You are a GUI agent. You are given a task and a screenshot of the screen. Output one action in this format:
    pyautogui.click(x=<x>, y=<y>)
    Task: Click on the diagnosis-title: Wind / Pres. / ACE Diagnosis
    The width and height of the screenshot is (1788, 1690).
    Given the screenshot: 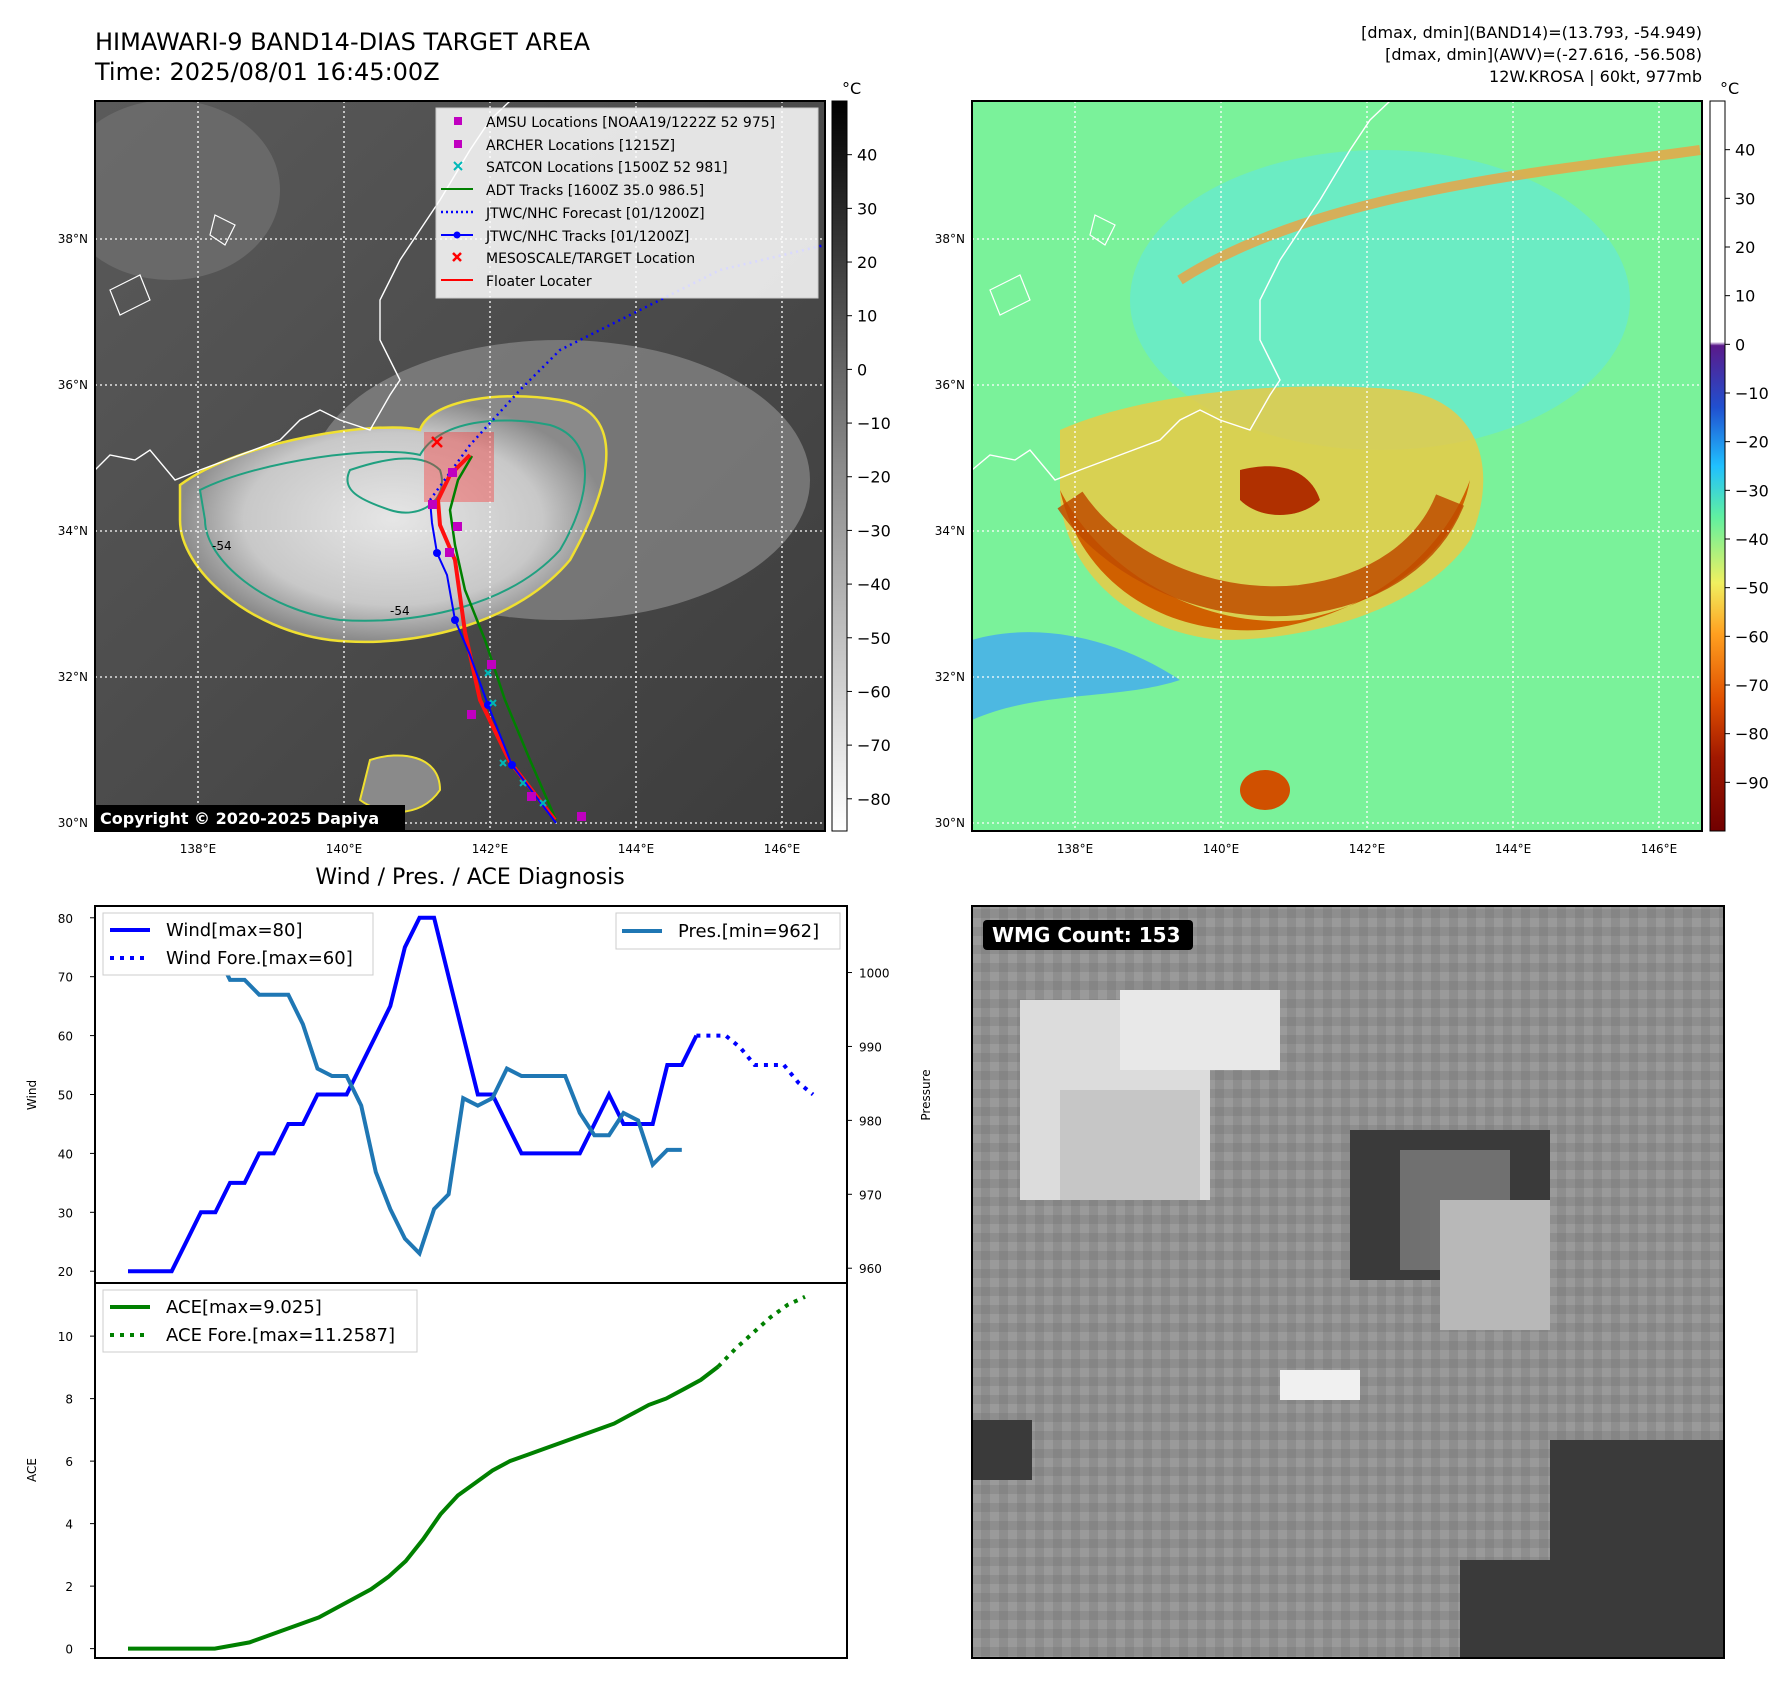 What is the action you would take?
    pyautogui.click(x=469, y=877)
    